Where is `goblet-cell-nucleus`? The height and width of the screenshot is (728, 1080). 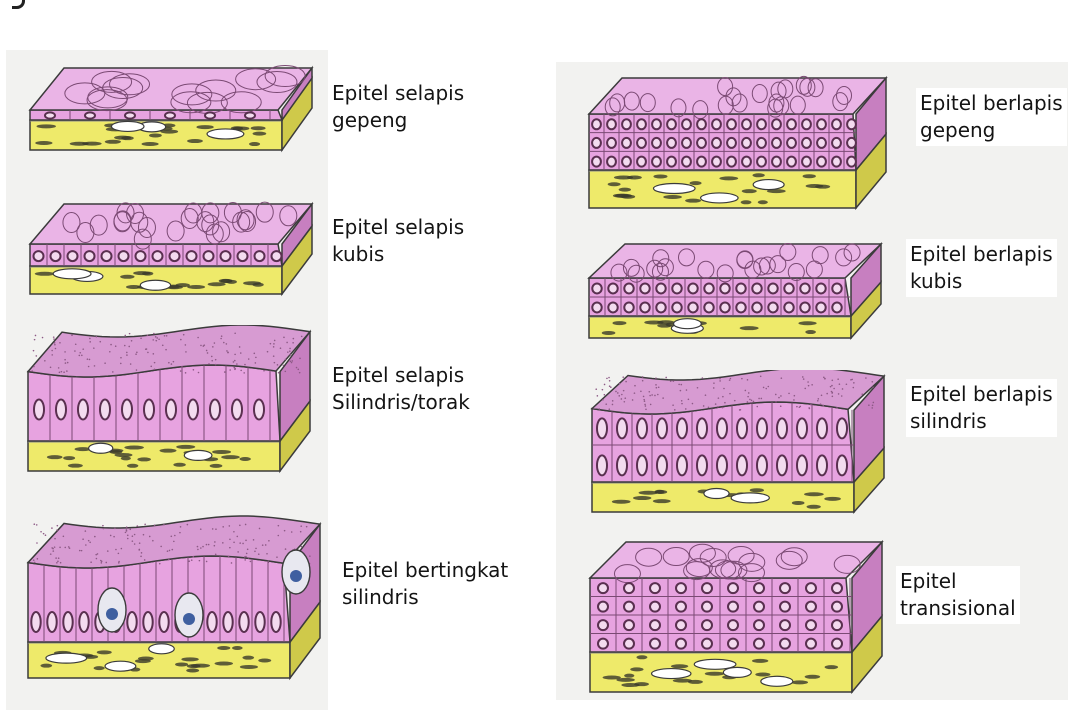
goblet-cell-nucleus is located at coordinates (189, 619).